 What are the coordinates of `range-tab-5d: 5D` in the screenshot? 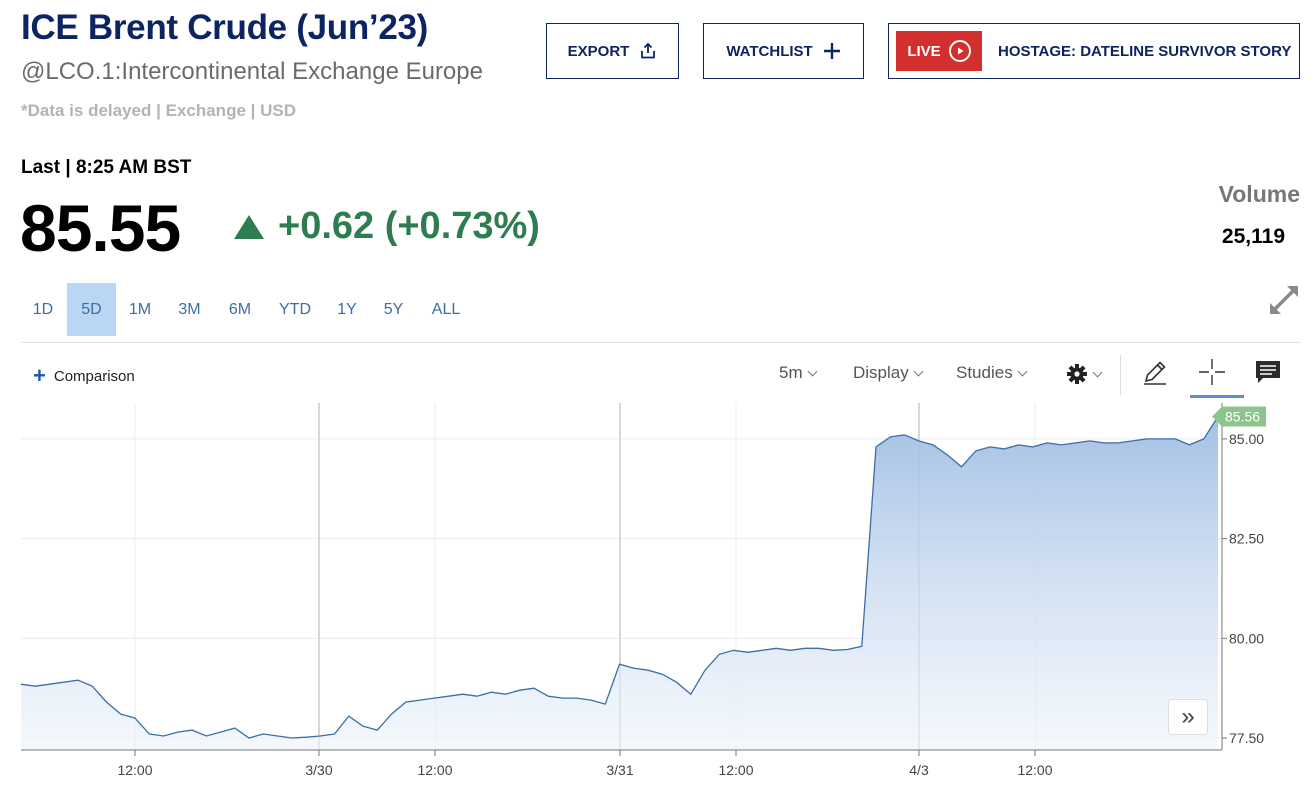 It's located at (91, 309).